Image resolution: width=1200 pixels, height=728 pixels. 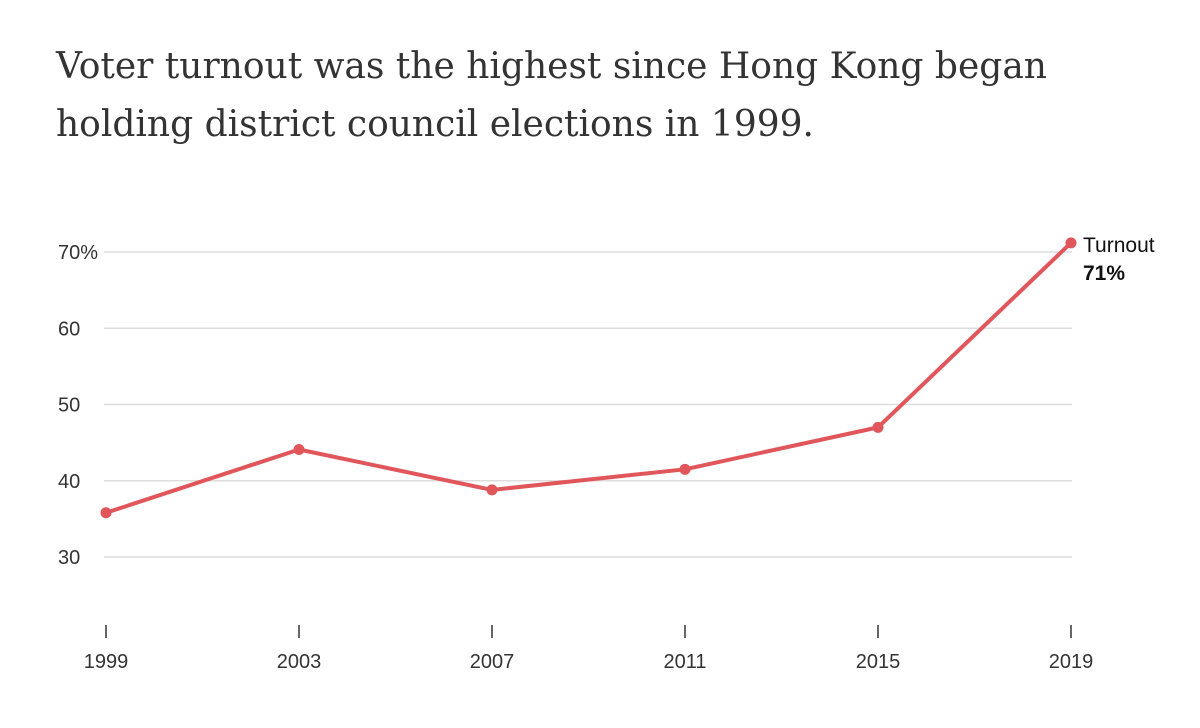 I want to click on x-tick-label: 2007, so click(x=492, y=662).